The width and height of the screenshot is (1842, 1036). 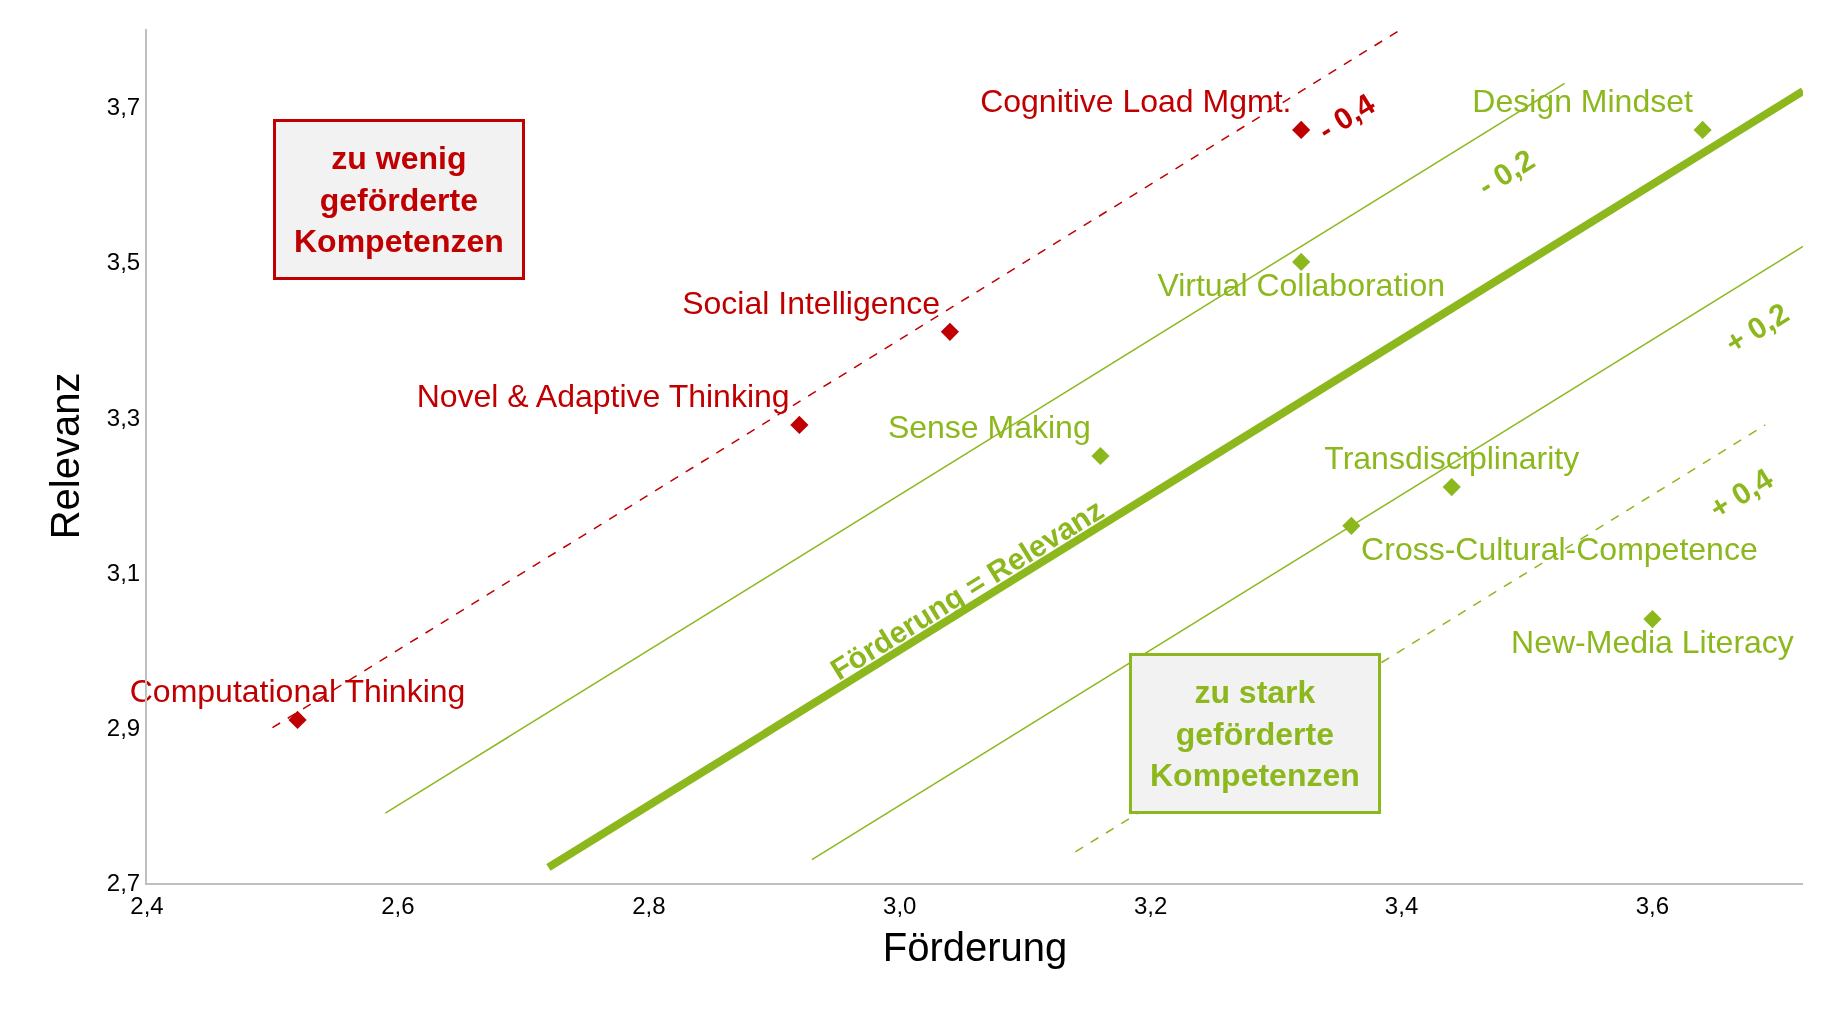 I want to click on y-tick-label: 3,1, so click(x=123, y=572).